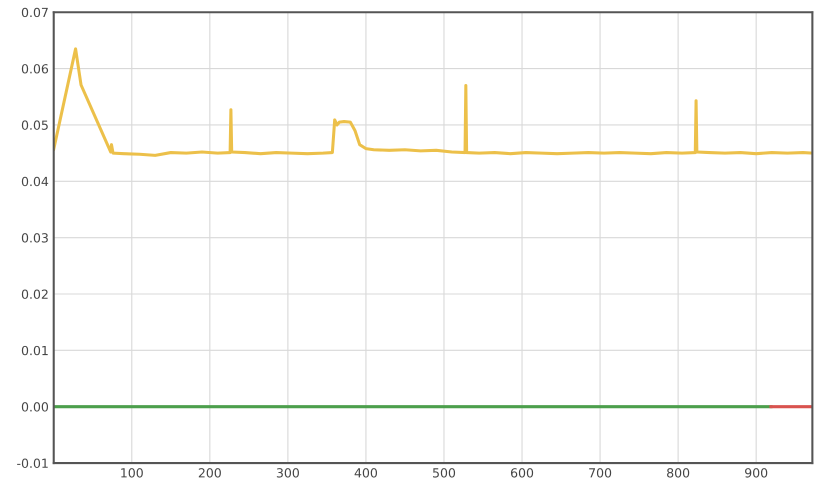 This screenshot has height=490, width=814. Describe the element at coordinates (366, 473) in the screenshot. I see `x-tick-label: 400` at that location.